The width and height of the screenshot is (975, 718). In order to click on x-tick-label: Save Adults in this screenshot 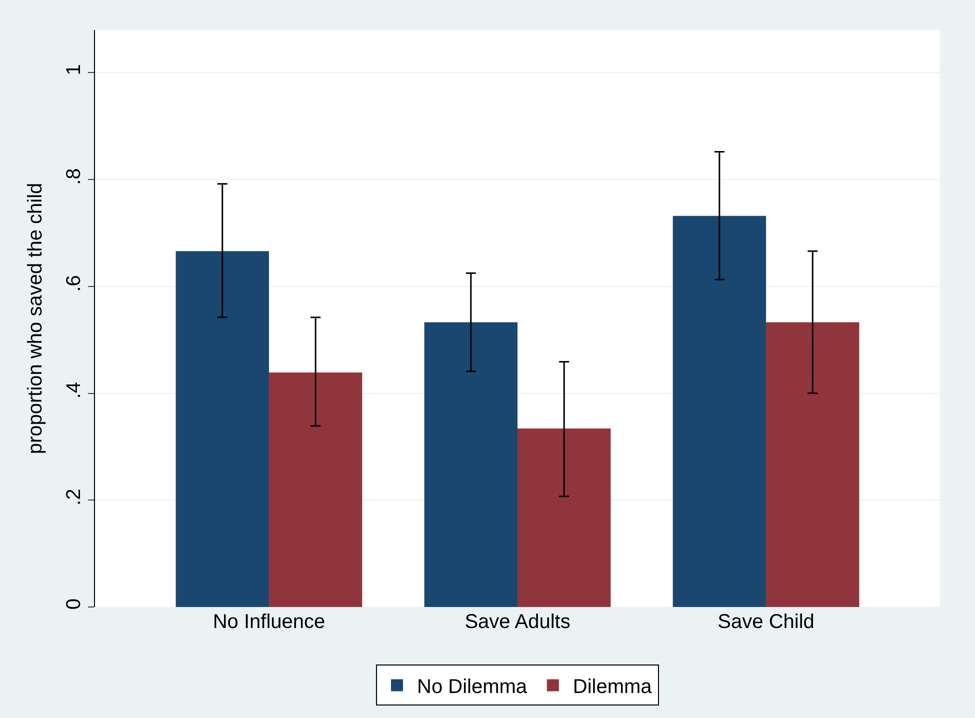, I will do `click(517, 622)`.